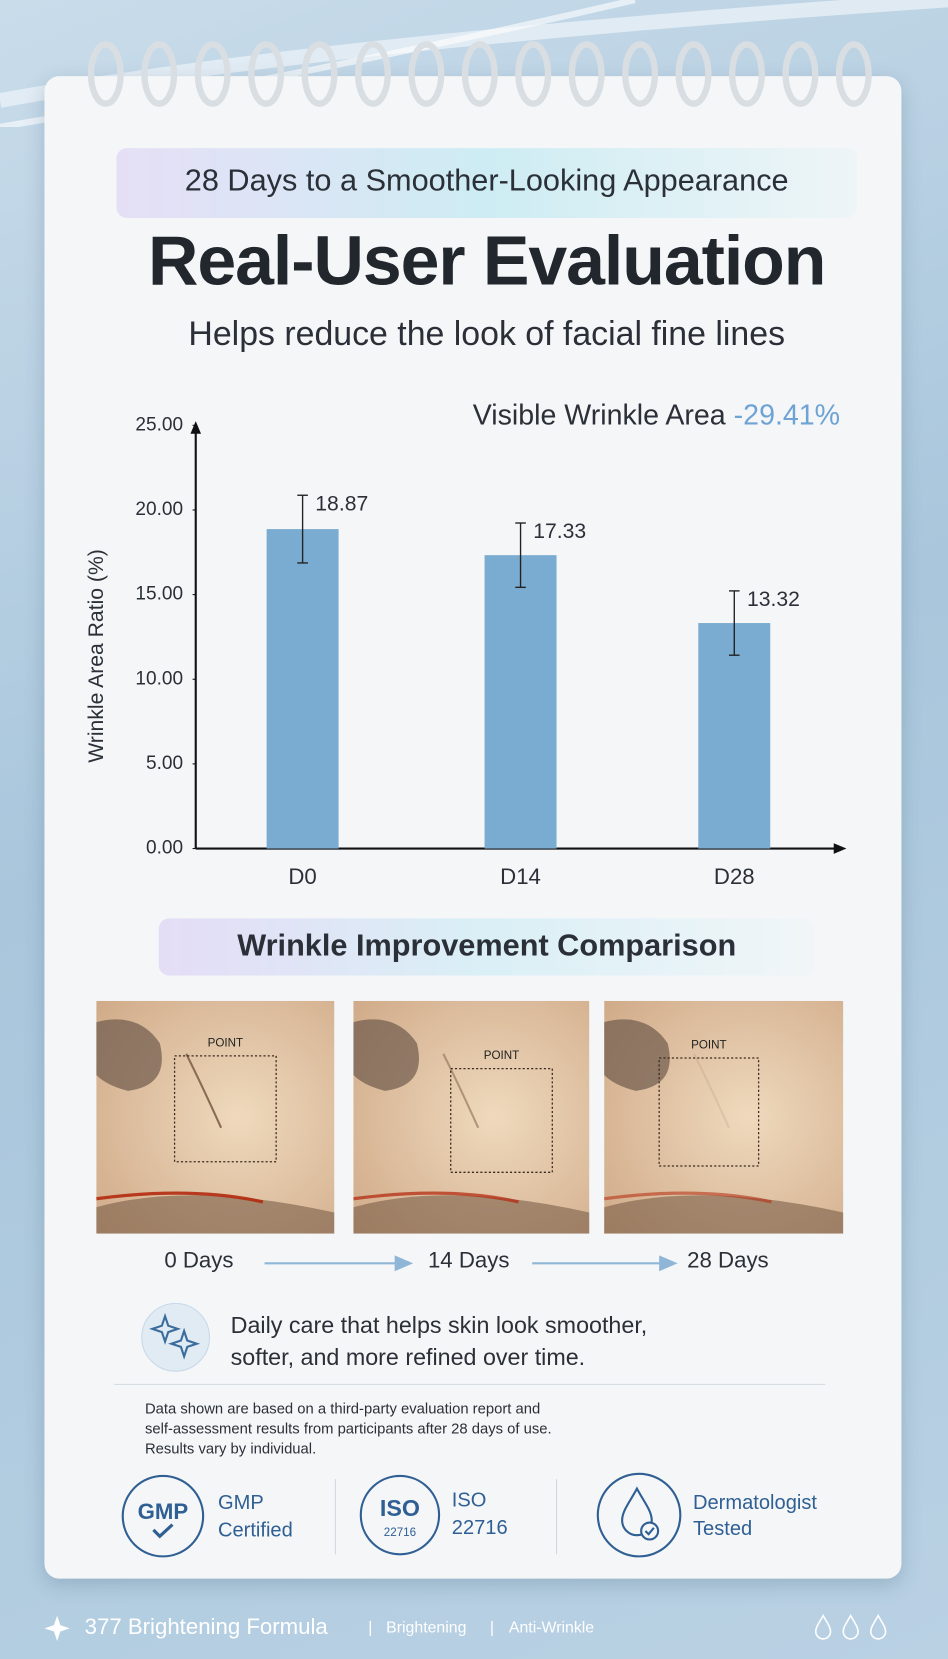 The height and width of the screenshot is (1659, 948). What do you see at coordinates (255, 1530) in the screenshot?
I see `badge-label: Certified` at bounding box center [255, 1530].